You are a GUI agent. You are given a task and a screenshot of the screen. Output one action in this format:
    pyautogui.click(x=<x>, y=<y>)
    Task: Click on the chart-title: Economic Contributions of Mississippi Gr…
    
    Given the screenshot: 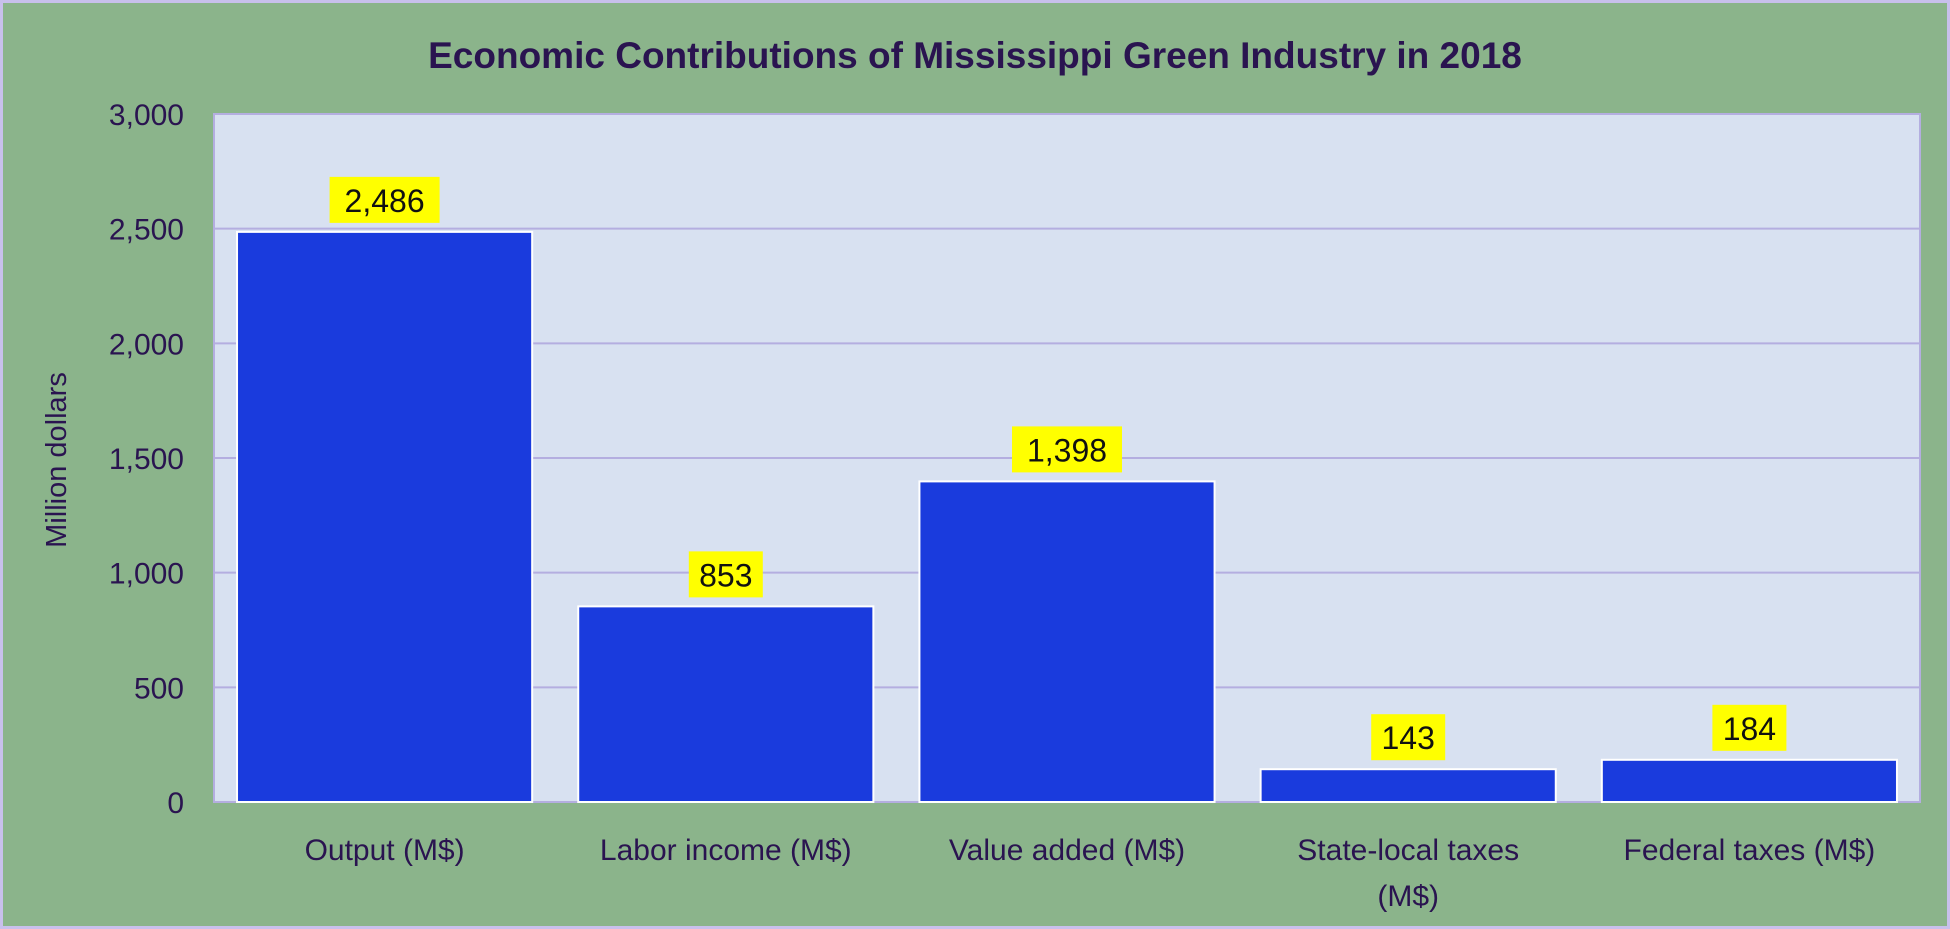 What is the action you would take?
    pyautogui.click(x=975, y=55)
    